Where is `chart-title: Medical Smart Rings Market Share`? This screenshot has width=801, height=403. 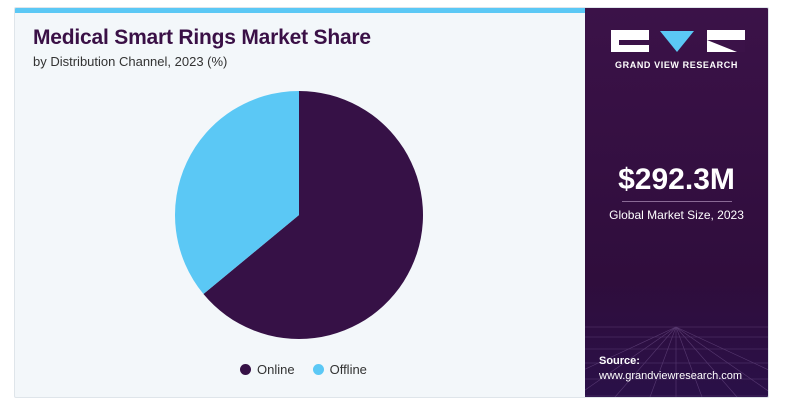
chart-title: Medical Smart Rings Market Share is located at coordinates (202, 37).